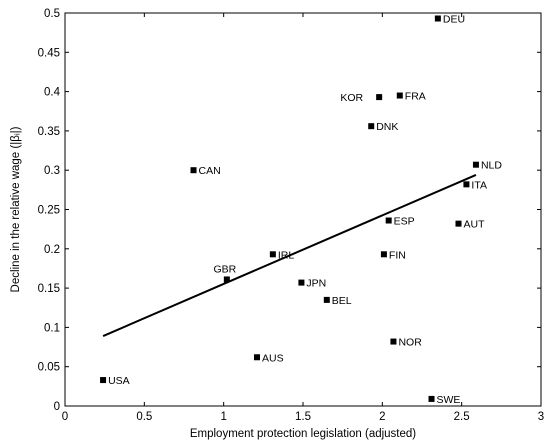  Describe the element at coordinates (119, 381) in the screenshot. I see `point-label-usa: USA` at that location.